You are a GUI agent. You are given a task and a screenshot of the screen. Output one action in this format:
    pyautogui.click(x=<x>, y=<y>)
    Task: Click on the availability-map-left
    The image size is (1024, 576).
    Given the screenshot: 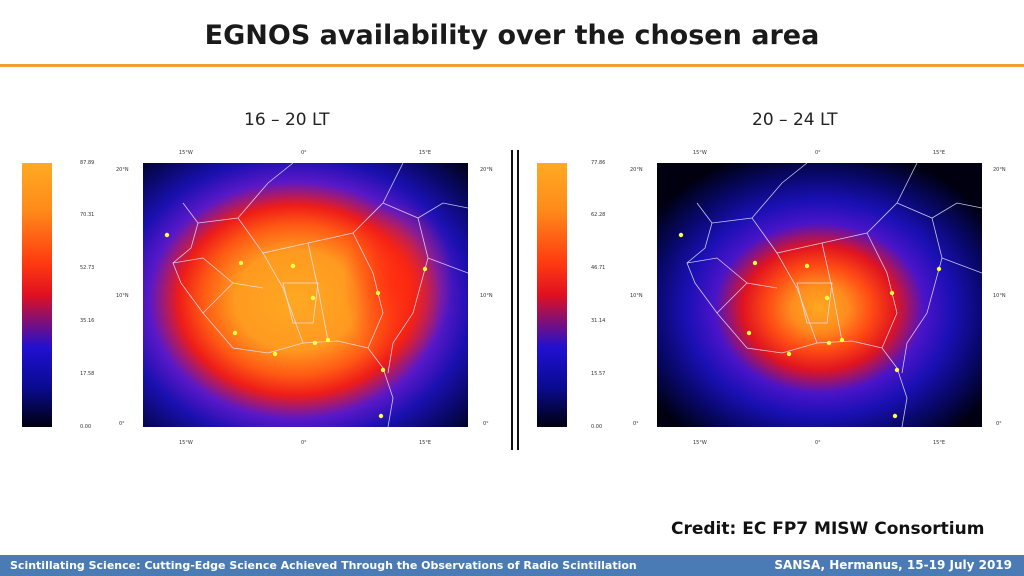 What is the action you would take?
    pyautogui.click(x=305, y=295)
    